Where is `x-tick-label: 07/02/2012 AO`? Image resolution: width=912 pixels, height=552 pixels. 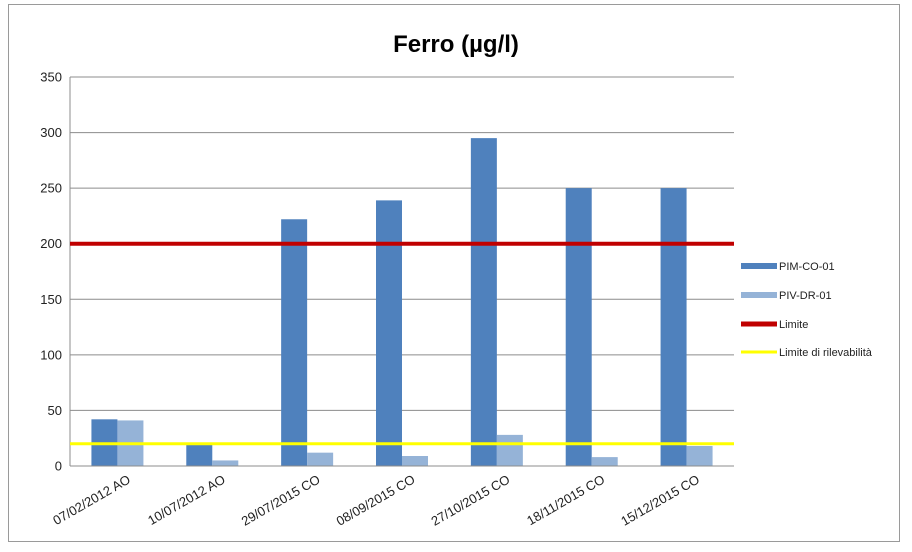 x-tick-label: 07/02/2012 AO is located at coordinates (91, 500).